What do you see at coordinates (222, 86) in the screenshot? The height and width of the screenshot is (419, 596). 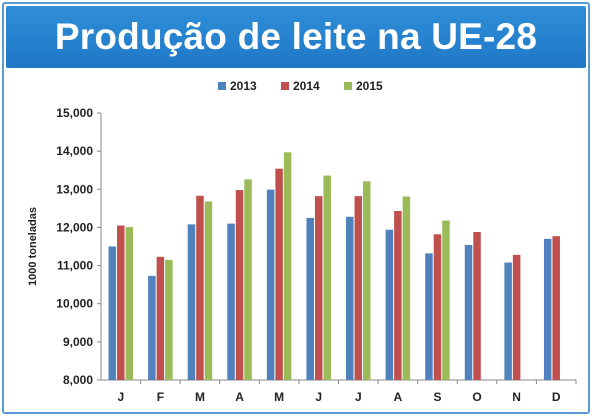 I see `legend-swatch-2013` at bounding box center [222, 86].